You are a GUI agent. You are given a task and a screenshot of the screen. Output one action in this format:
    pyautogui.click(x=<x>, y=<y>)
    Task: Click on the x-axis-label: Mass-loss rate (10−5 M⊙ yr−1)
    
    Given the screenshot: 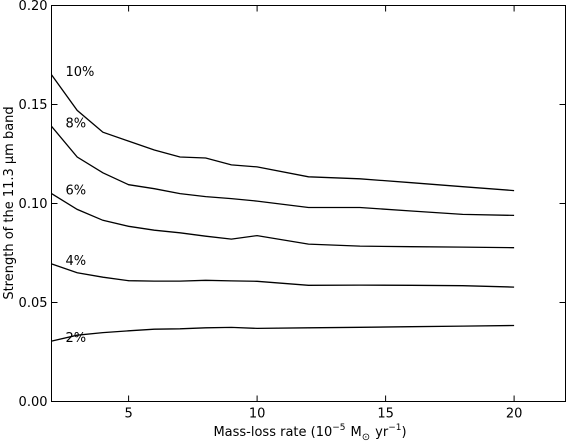 What is the action you would take?
    pyautogui.click(x=309, y=432)
    